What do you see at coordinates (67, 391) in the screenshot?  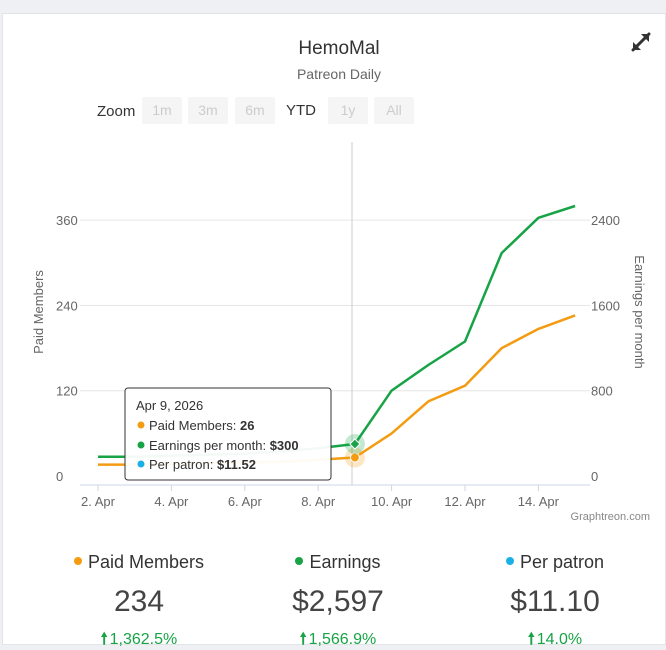 I see `left-tick-label: 120` at bounding box center [67, 391].